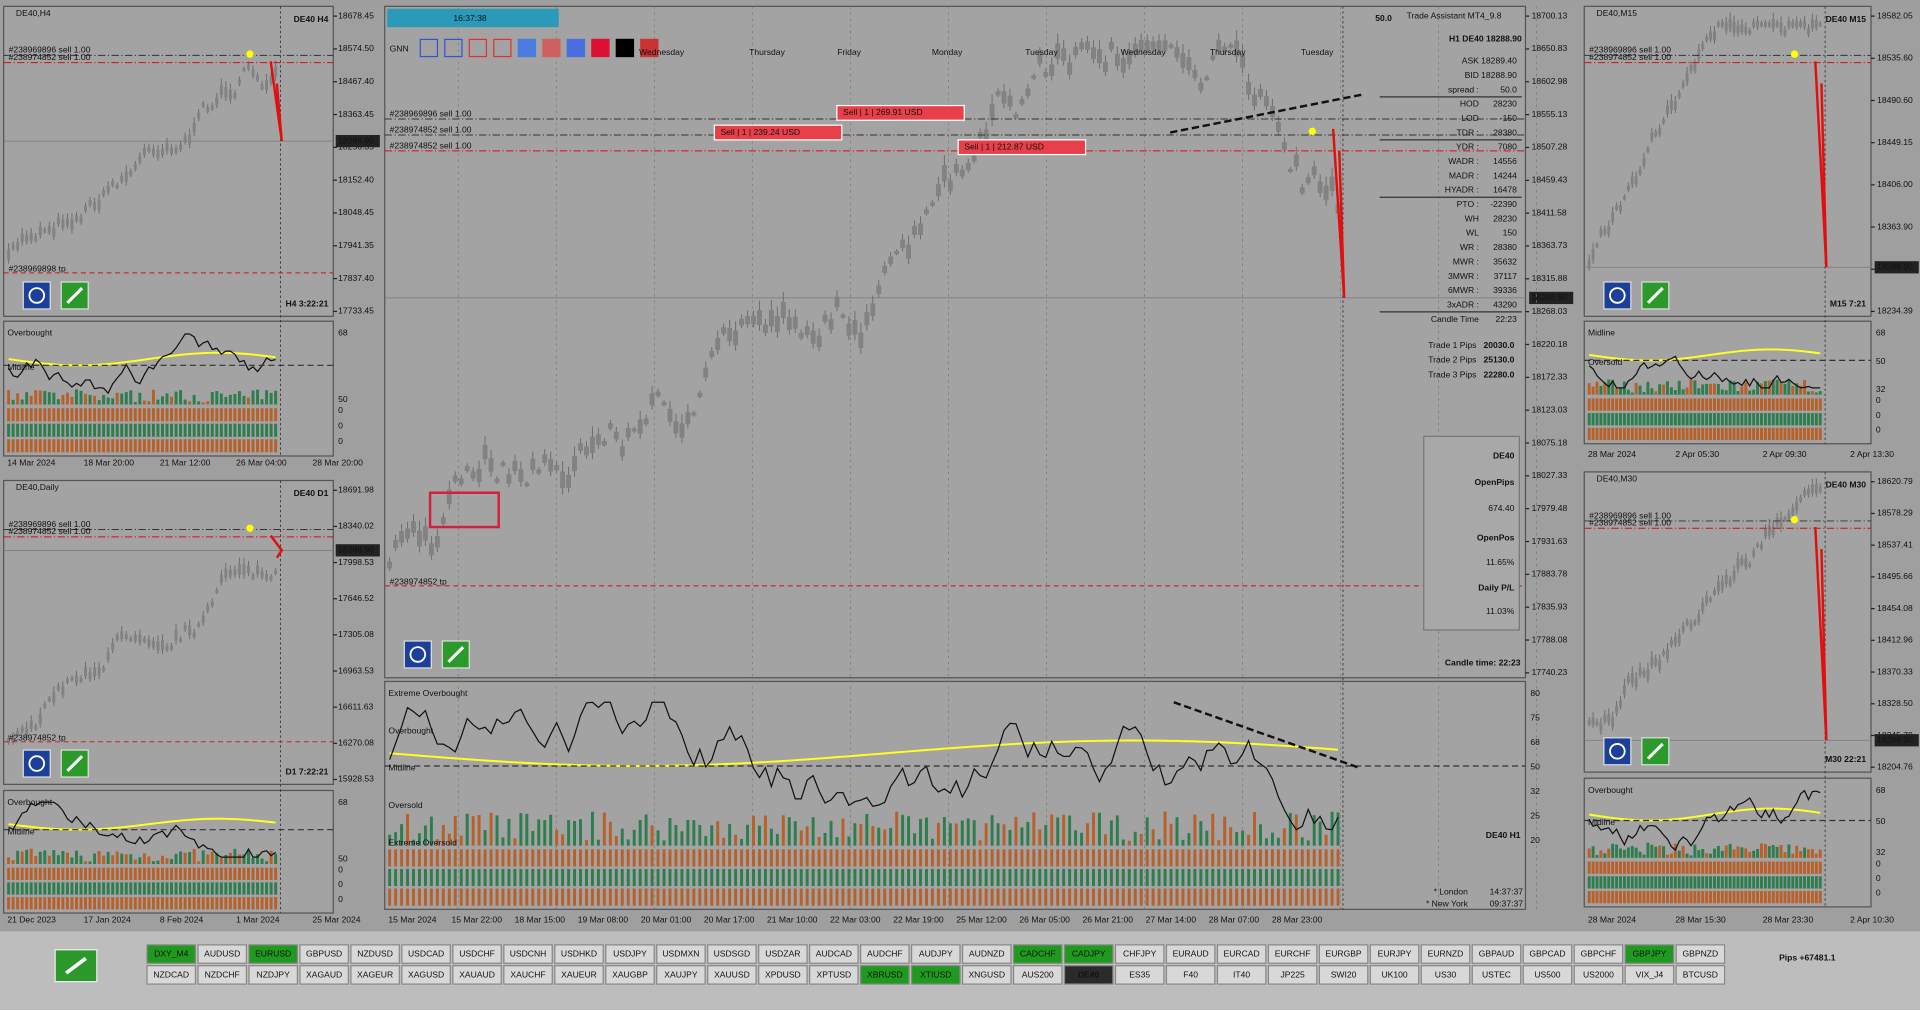  What do you see at coordinates (37, 737) in the screenshot?
I see `tp-label: #238974852 tp` at bounding box center [37, 737].